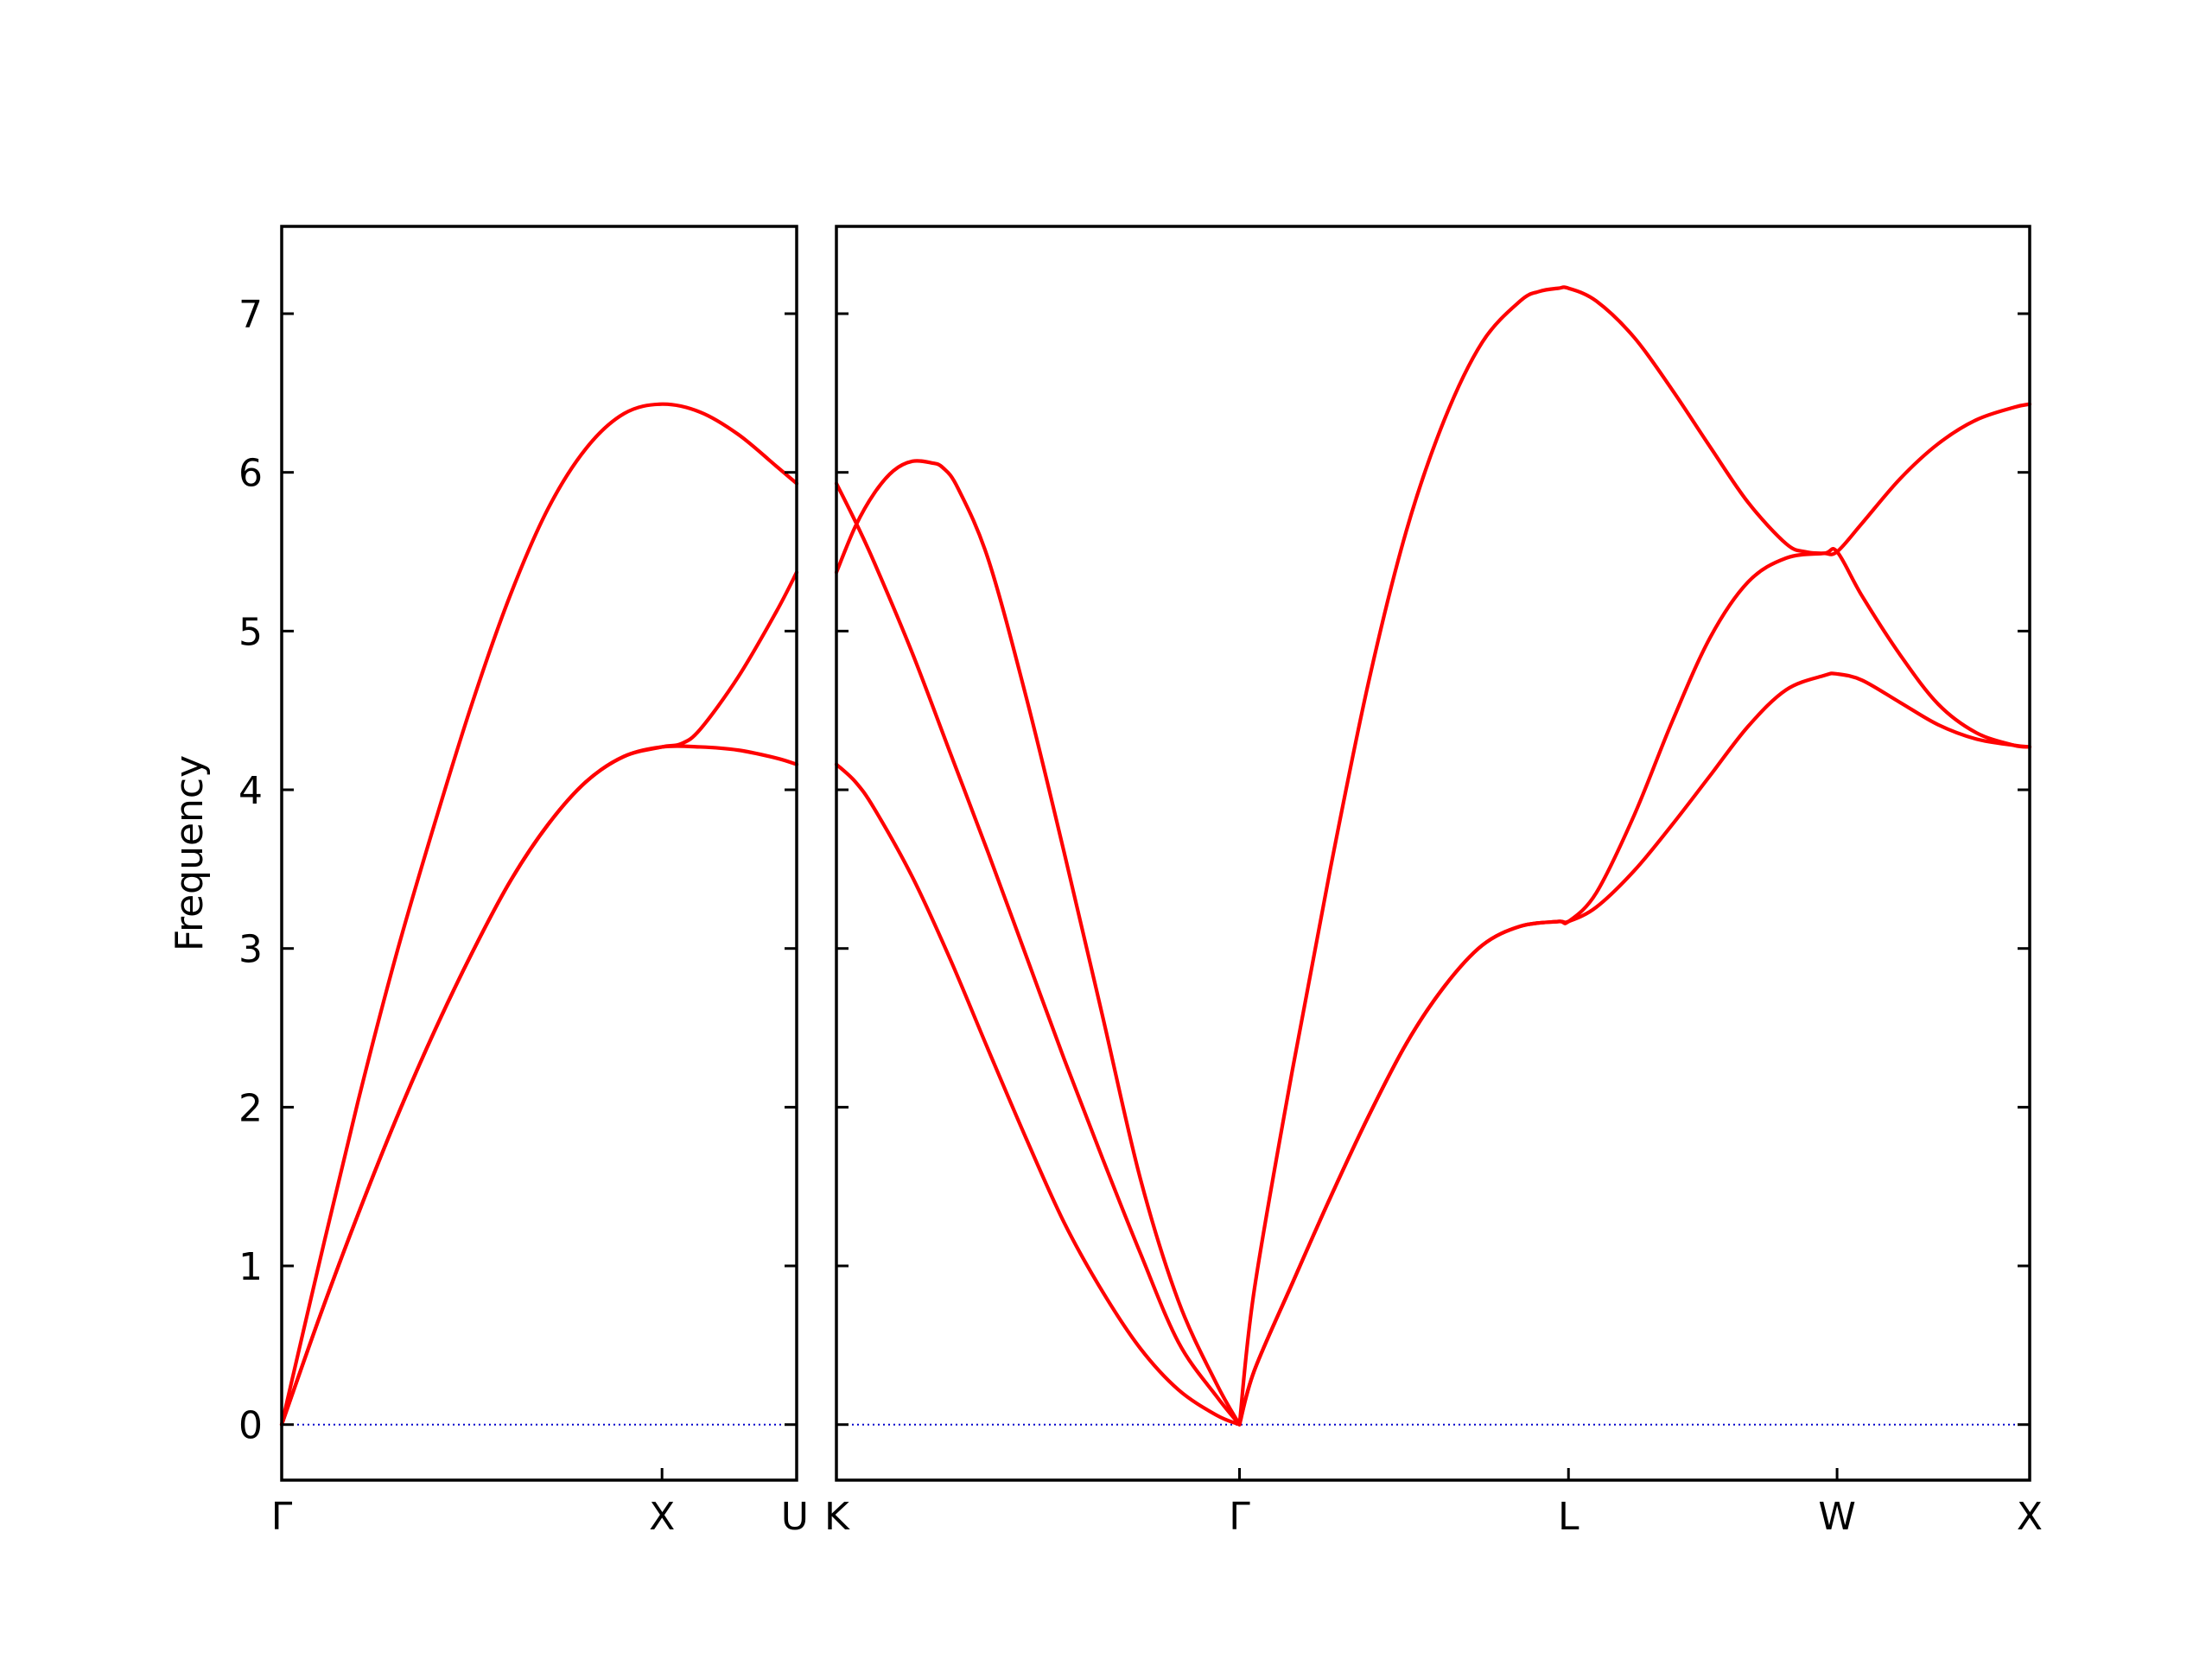 The width and height of the screenshot is (2212, 1659). I want to click on y-axis-label: Frequency, so click(190, 853).